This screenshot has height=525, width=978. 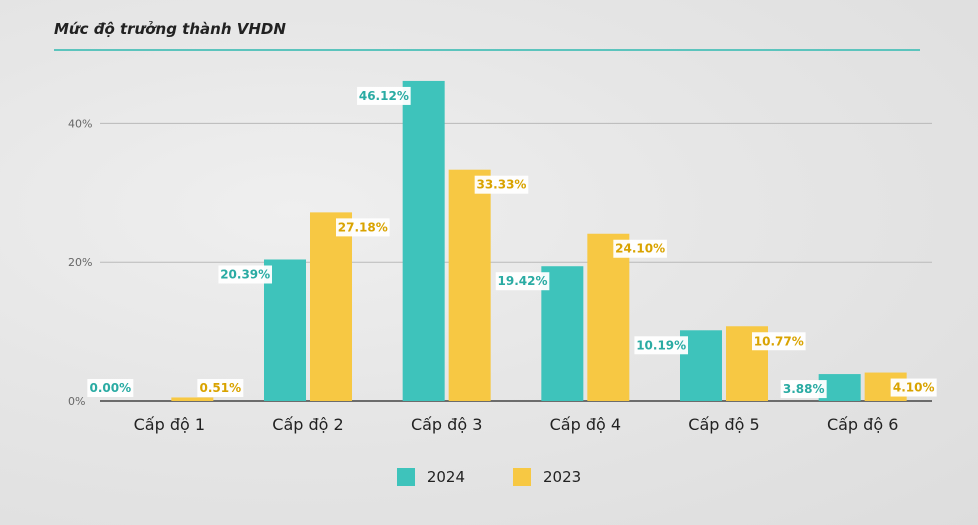 I want to click on data-label-2023: 10.77%, so click(x=779, y=341).